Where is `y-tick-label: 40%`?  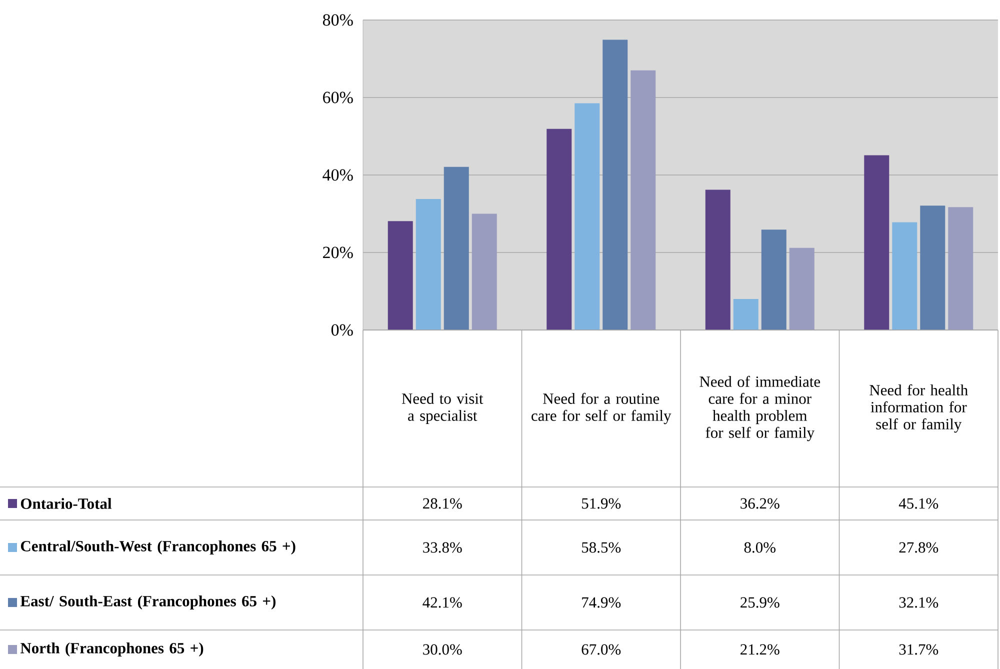
y-tick-label: 40% is located at coordinates (337, 175).